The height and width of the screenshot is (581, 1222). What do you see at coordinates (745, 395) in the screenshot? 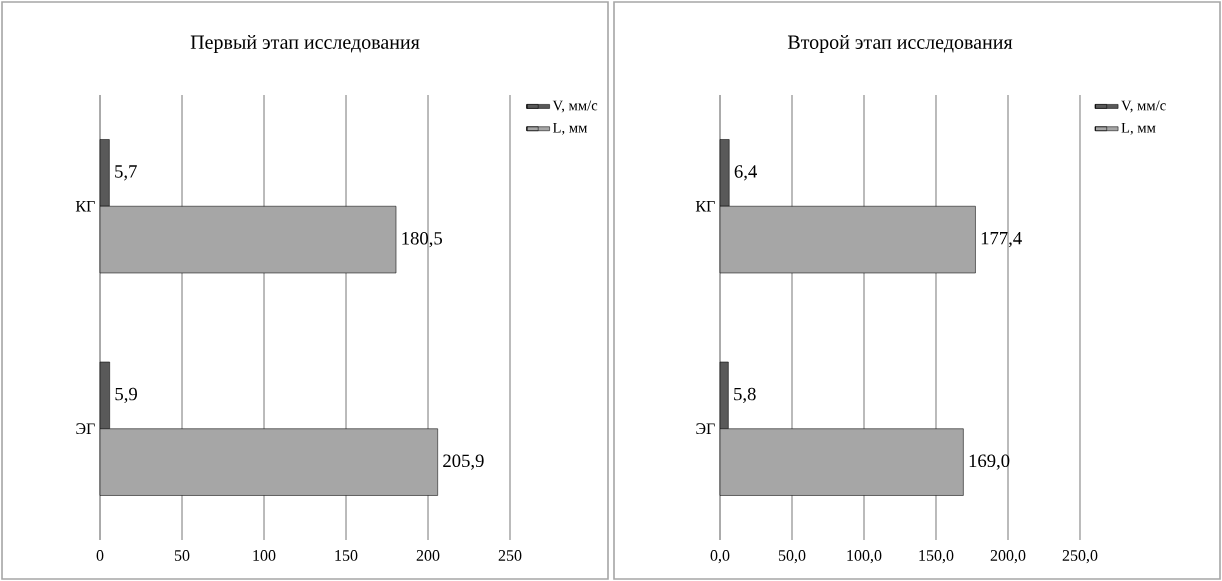
I see `data-label: 5,8` at bounding box center [745, 395].